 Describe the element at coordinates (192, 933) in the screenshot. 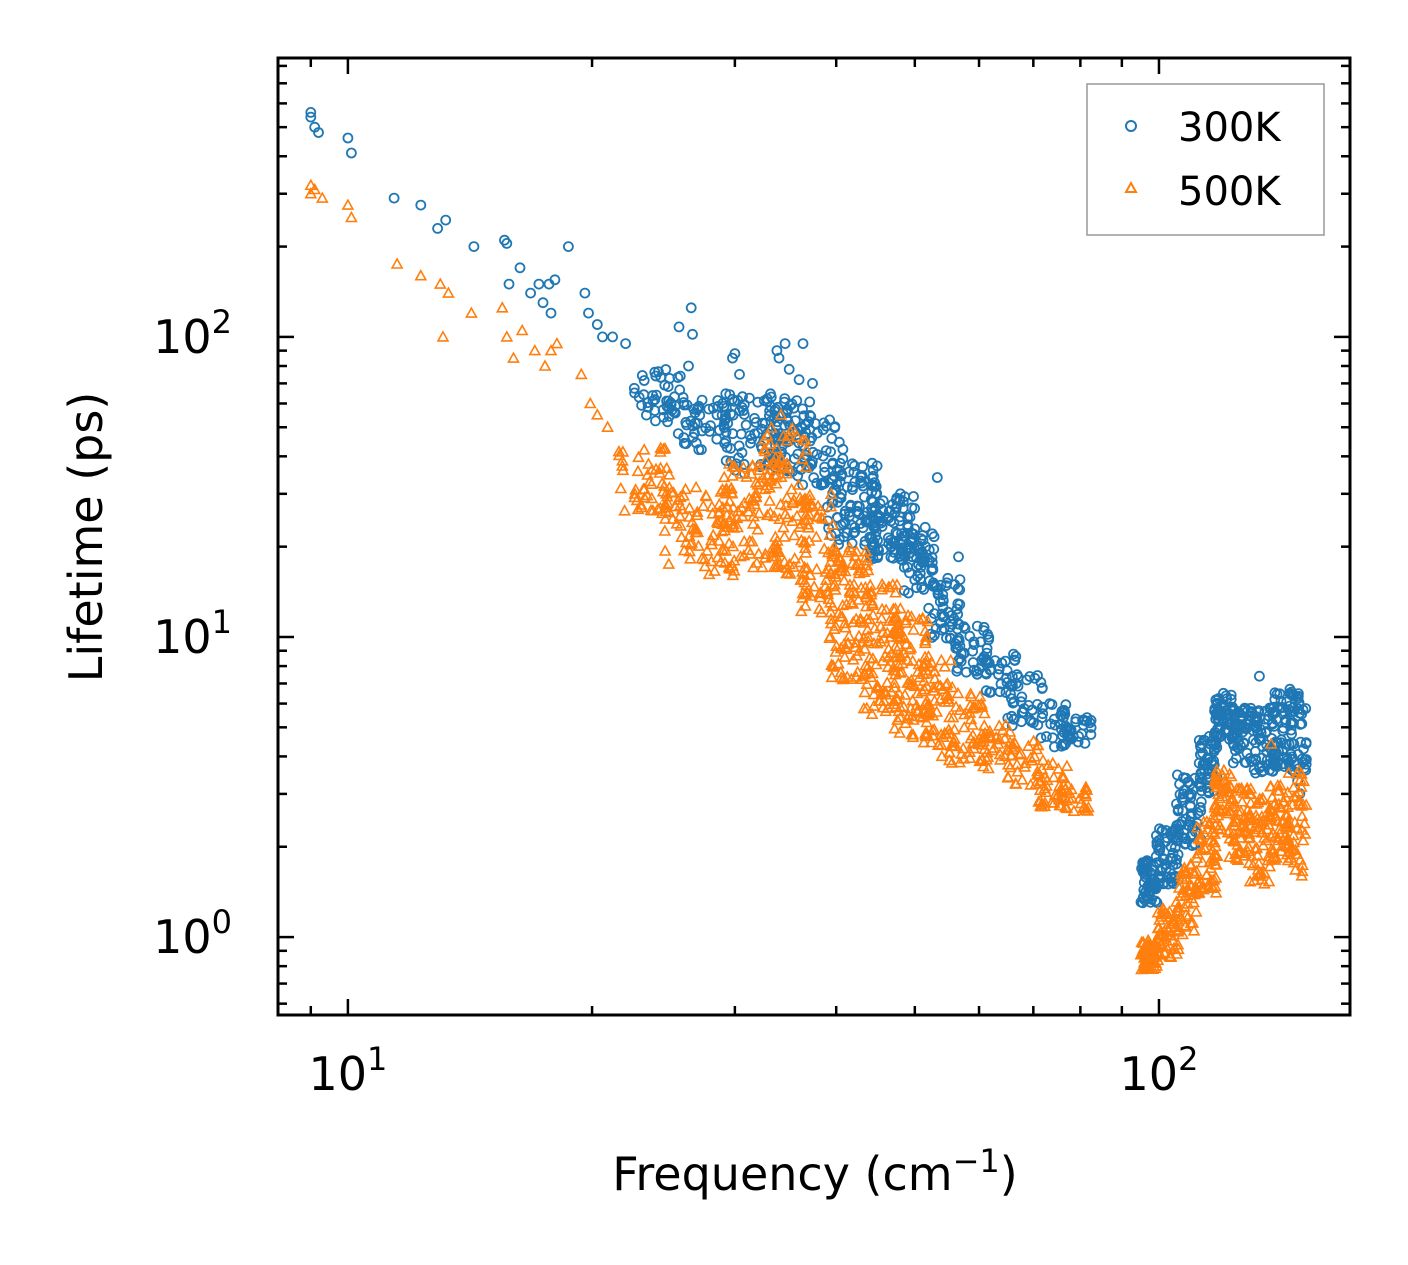

I see `y-tick-label: 10⁰` at that location.